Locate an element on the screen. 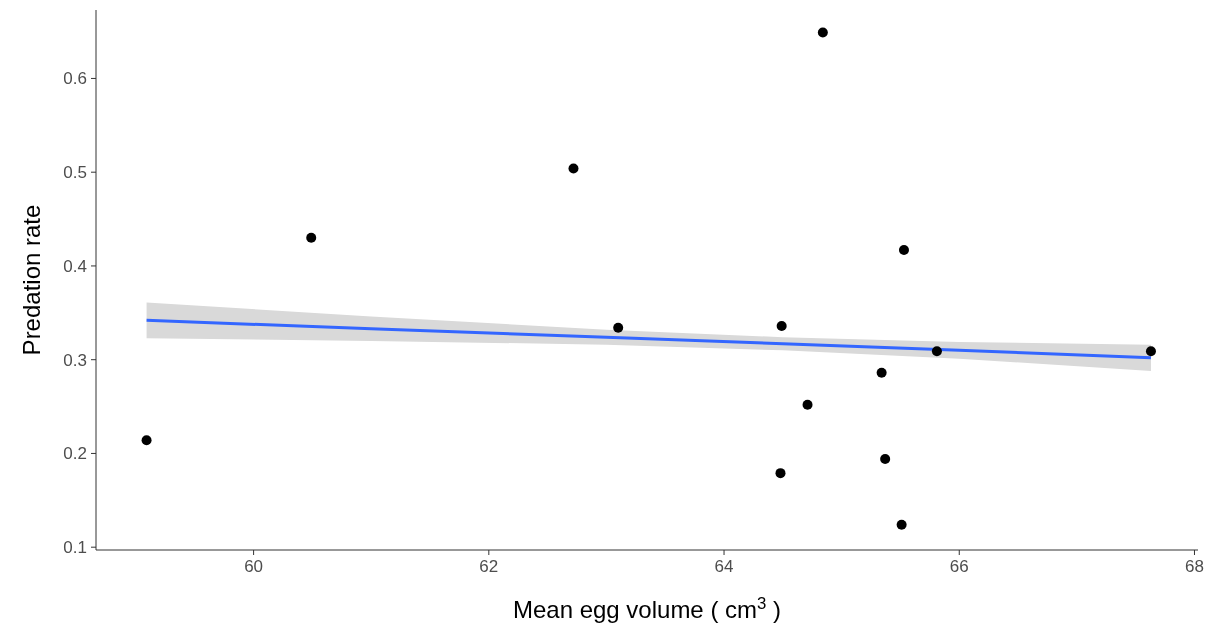  y-tick-label: 0.6 is located at coordinates (75, 79).